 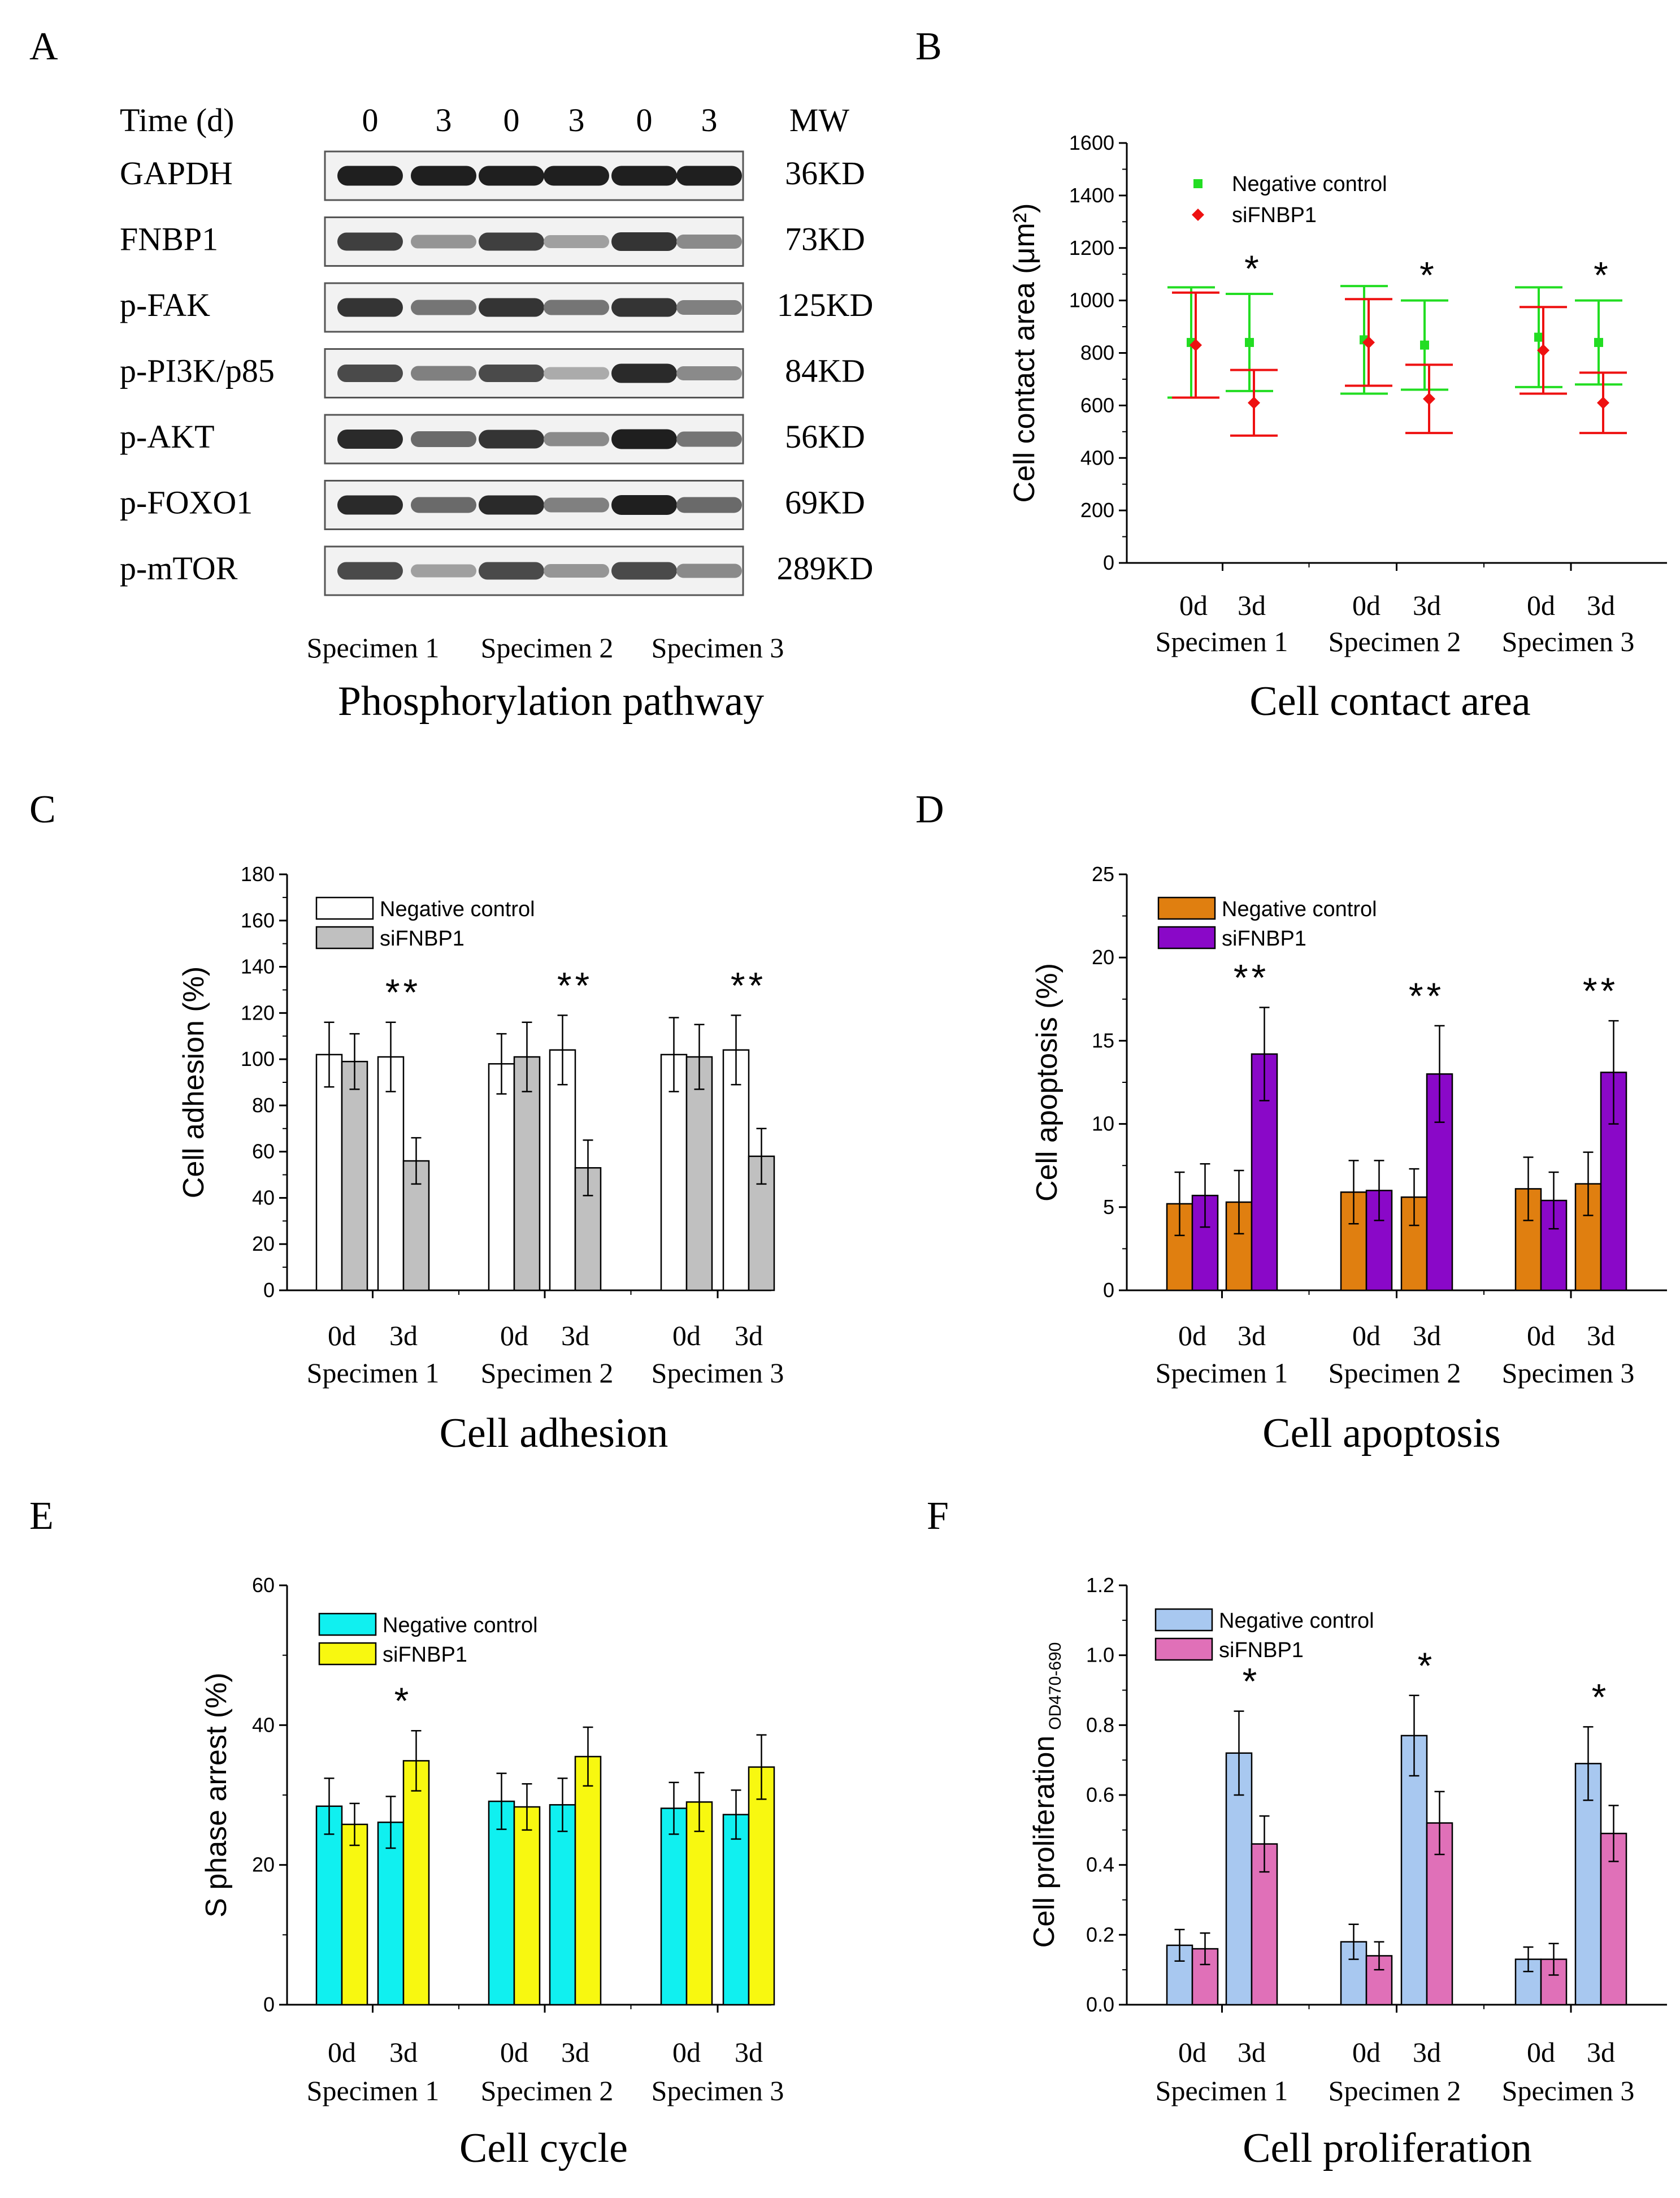 What do you see at coordinates (43, 47) in the screenshot?
I see `panel-letter-a: A` at bounding box center [43, 47].